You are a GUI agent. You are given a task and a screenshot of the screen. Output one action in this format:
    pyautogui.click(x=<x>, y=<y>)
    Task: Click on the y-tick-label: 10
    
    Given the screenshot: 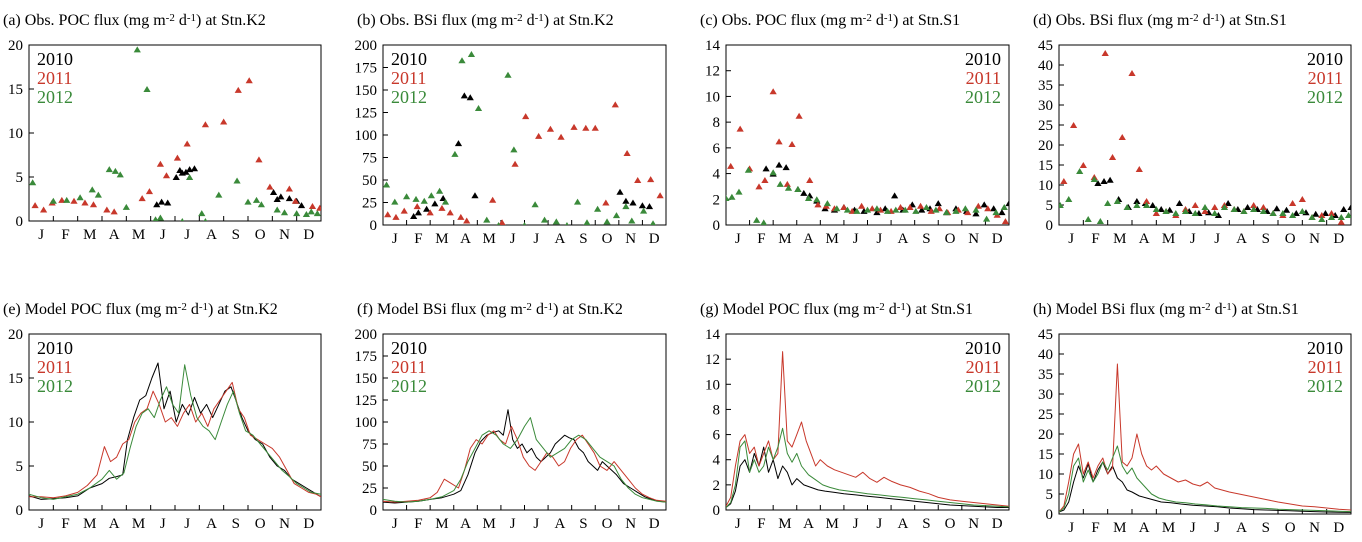 What is the action you would take?
    pyautogui.click(x=1045, y=475)
    